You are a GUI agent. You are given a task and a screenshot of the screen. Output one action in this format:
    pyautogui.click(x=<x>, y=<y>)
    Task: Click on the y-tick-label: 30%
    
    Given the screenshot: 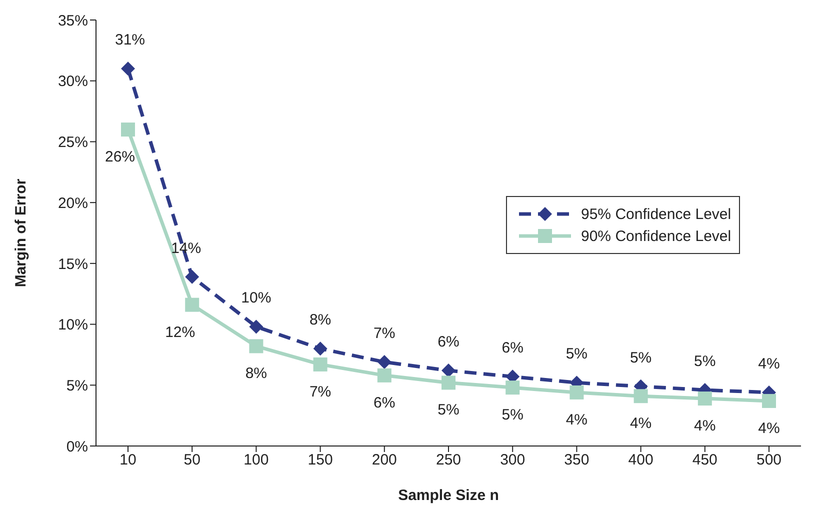 What is the action you would take?
    pyautogui.click(x=73, y=81)
    